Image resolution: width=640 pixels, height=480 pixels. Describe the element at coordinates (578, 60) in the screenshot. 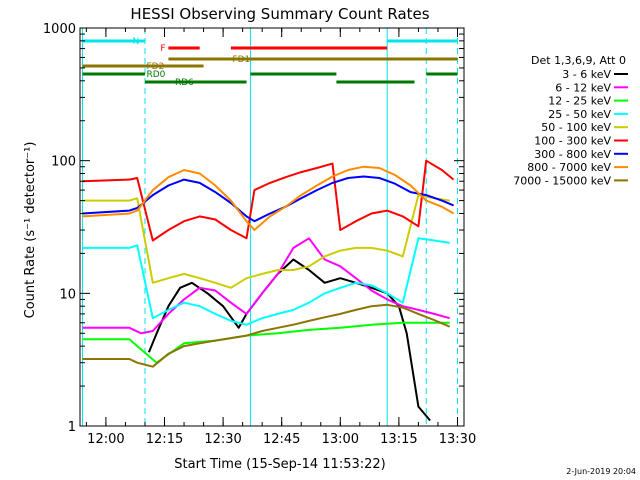

I see `legend-title: Det 1,3,6,9, Att 0` at that location.